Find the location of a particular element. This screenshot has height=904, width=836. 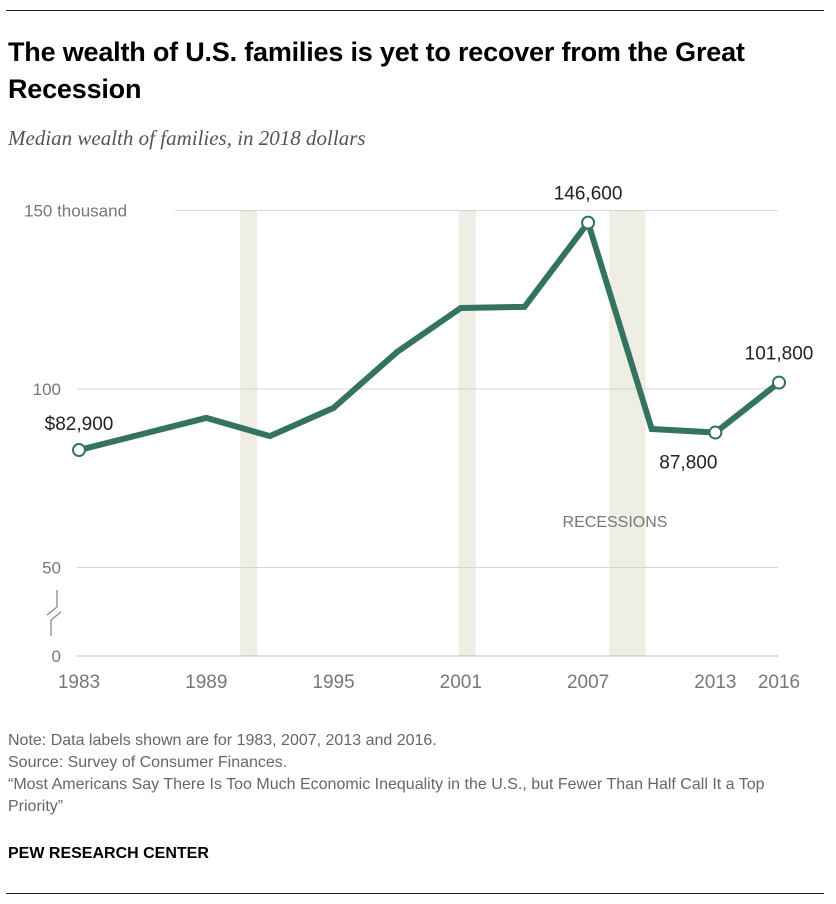

brand-logo-text: PEW RESEARCH CENTER is located at coordinates (108, 853).